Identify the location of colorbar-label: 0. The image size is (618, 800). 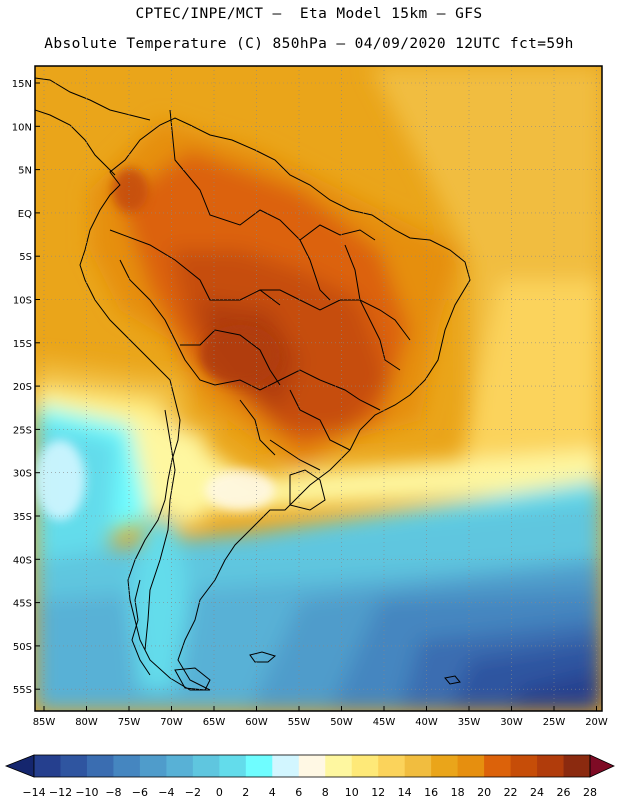
(219, 792).